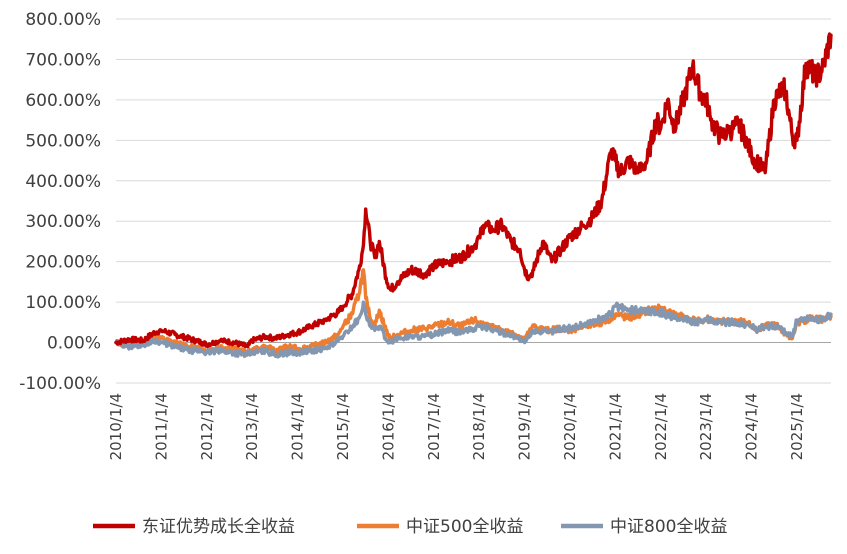 The height and width of the screenshot is (554, 847). Describe the element at coordinates (63, 222) in the screenshot. I see `y-tick-label: 300.00%` at that location.